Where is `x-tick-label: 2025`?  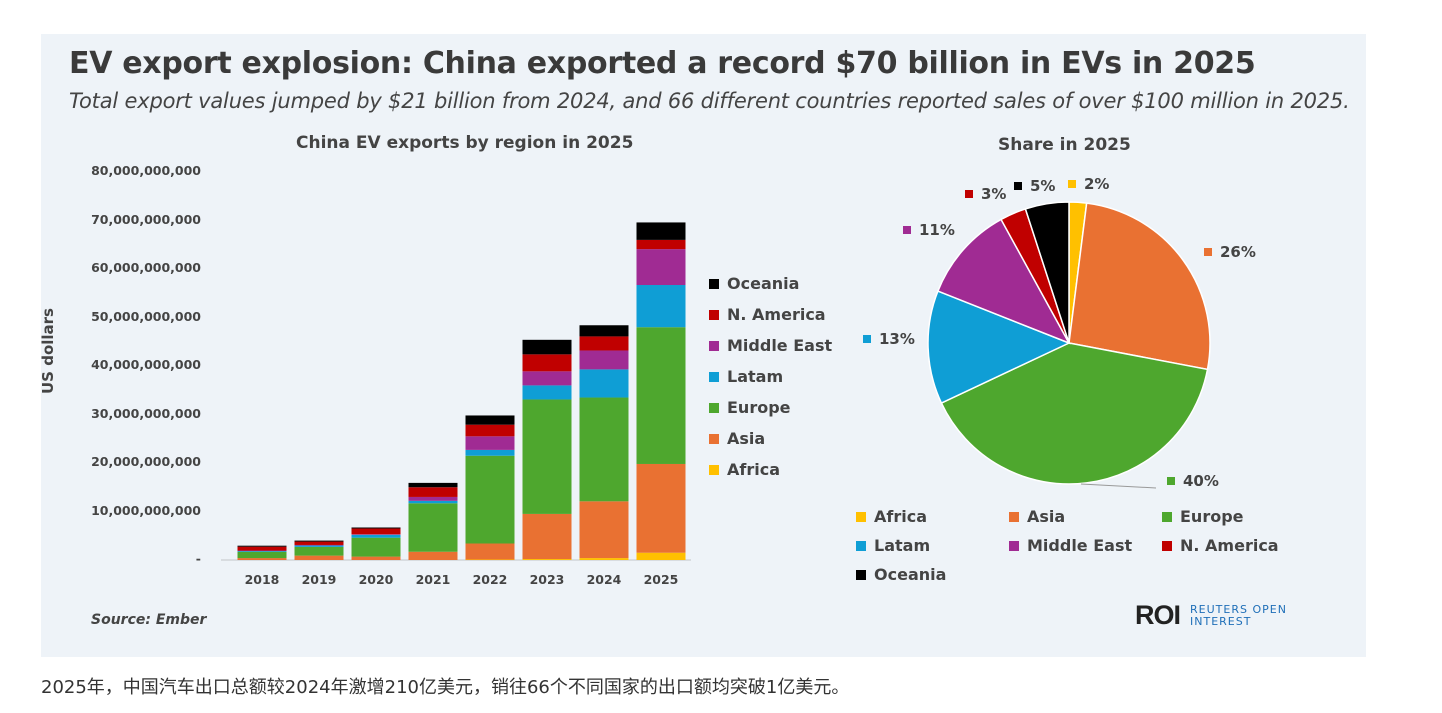
x-tick-label: 2025 is located at coordinates (661, 579).